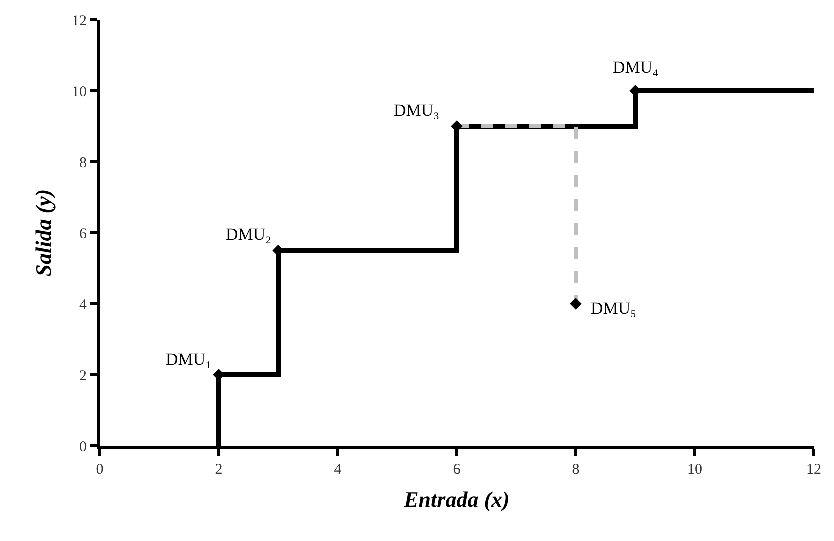 The height and width of the screenshot is (541, 834). What do you see at coordinates (457, 470) in the screenshot?
I see `x-tick-label: 6` at bounding box center [457, 470].